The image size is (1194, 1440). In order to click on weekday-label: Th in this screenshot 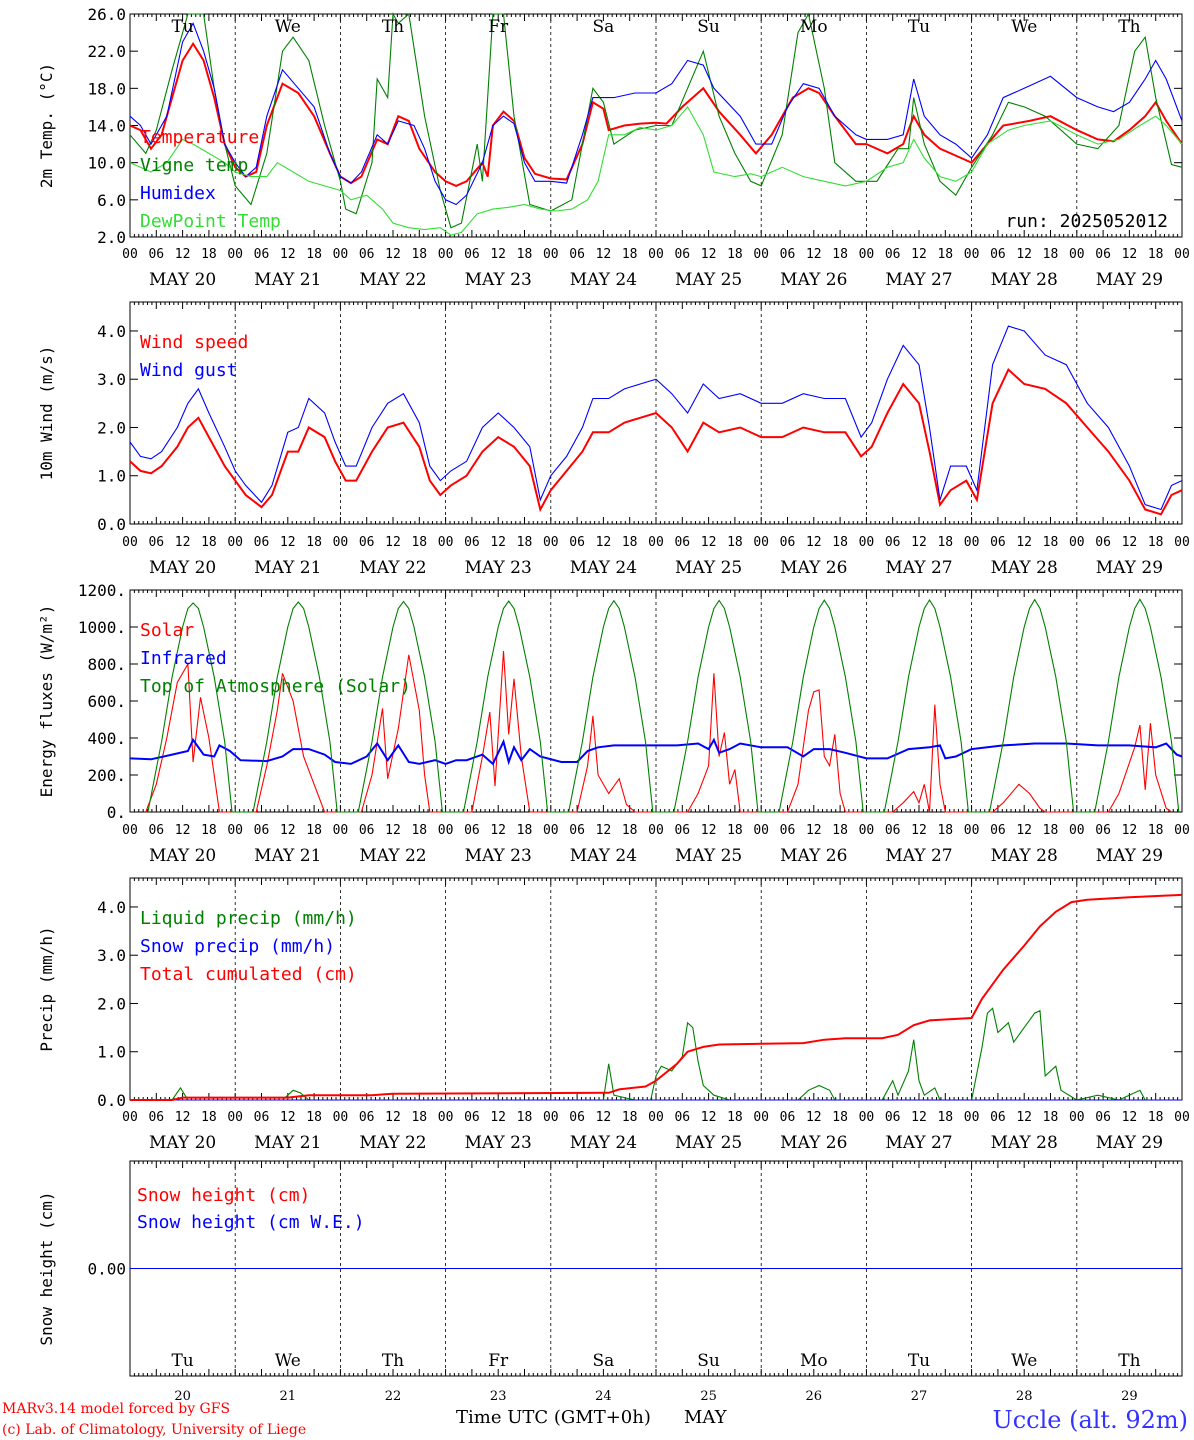, I will do `click(1129, 1361)`.